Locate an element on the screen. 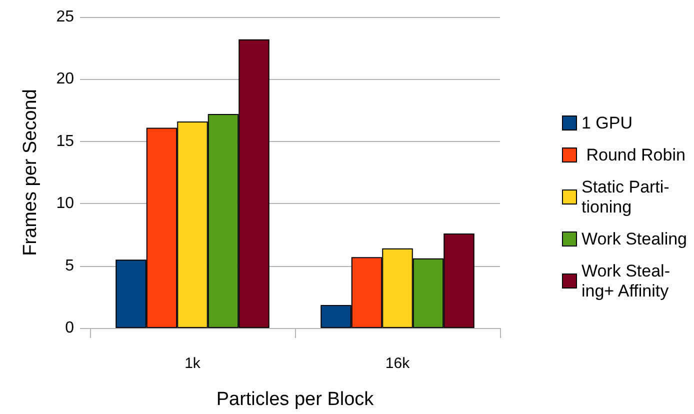 This screenshot has width=694, height=414. x-tick-label: 16k is located at coordinates (397, 363).